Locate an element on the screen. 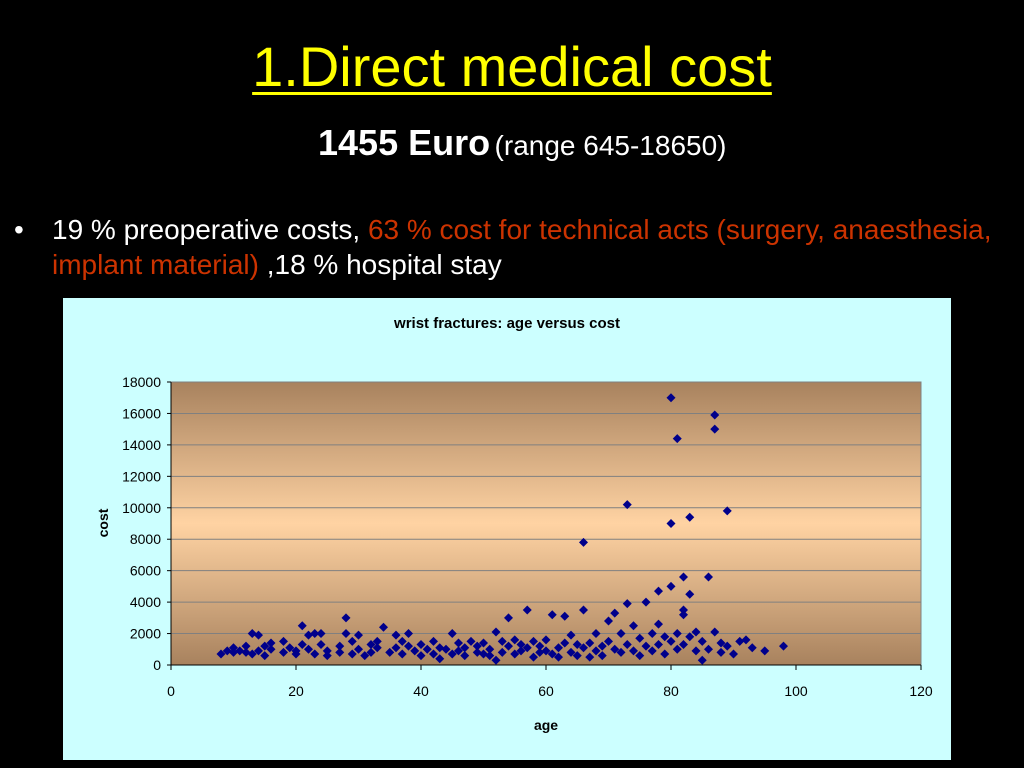  x-tick-label: 120 is located at coordinates (921, 691).